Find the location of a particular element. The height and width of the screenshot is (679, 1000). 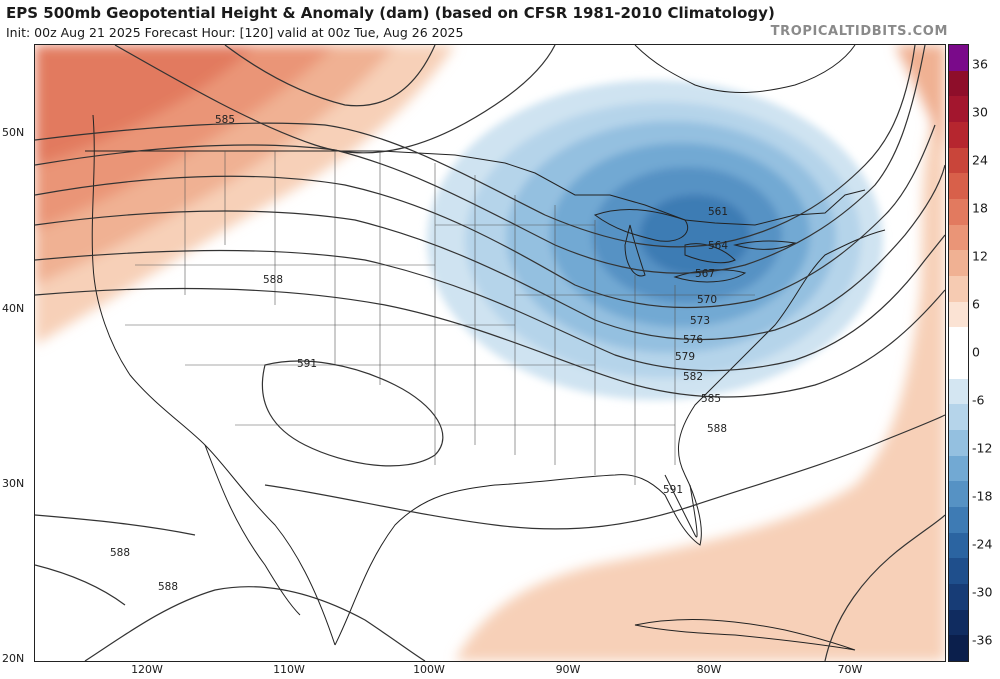

contour-label: 576 is located at coordinates (693, 340).